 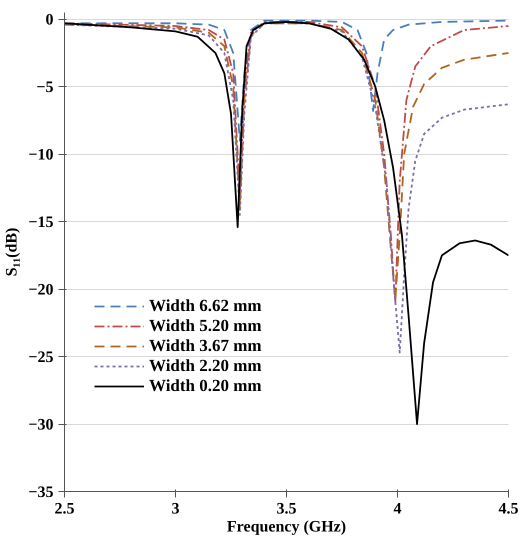 What do you see at coordinates (205, 346) in the screenshot?
I see `legend-label: Width 3.67 mm` at bounding box center [205, 346].